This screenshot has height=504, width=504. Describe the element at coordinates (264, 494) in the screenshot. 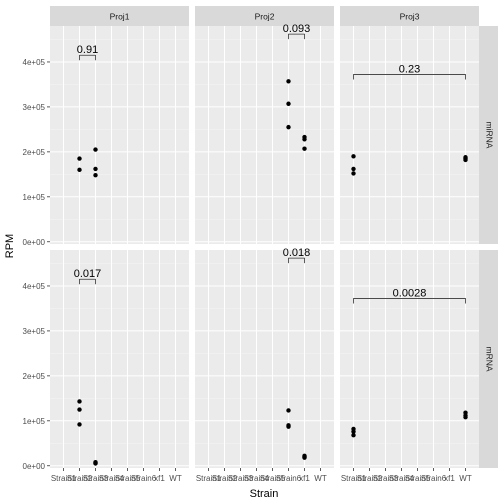

I see `x-axis-title: Strain` at that location.